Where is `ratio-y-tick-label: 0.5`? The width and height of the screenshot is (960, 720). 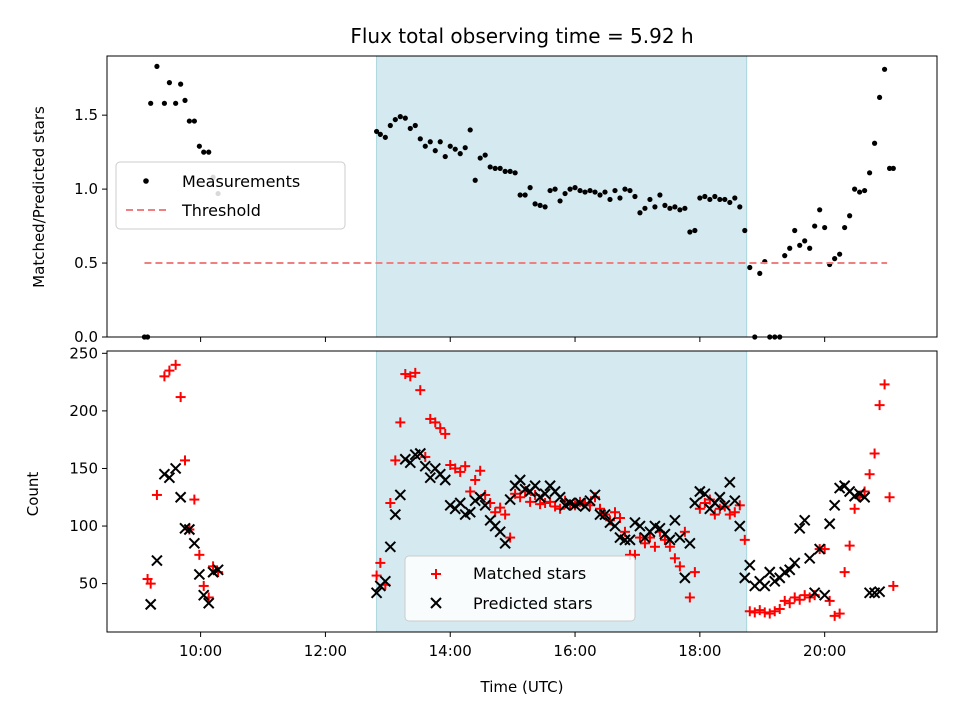 ratio-y-tick-label: 0.5 is located at coordinates (86, 263).